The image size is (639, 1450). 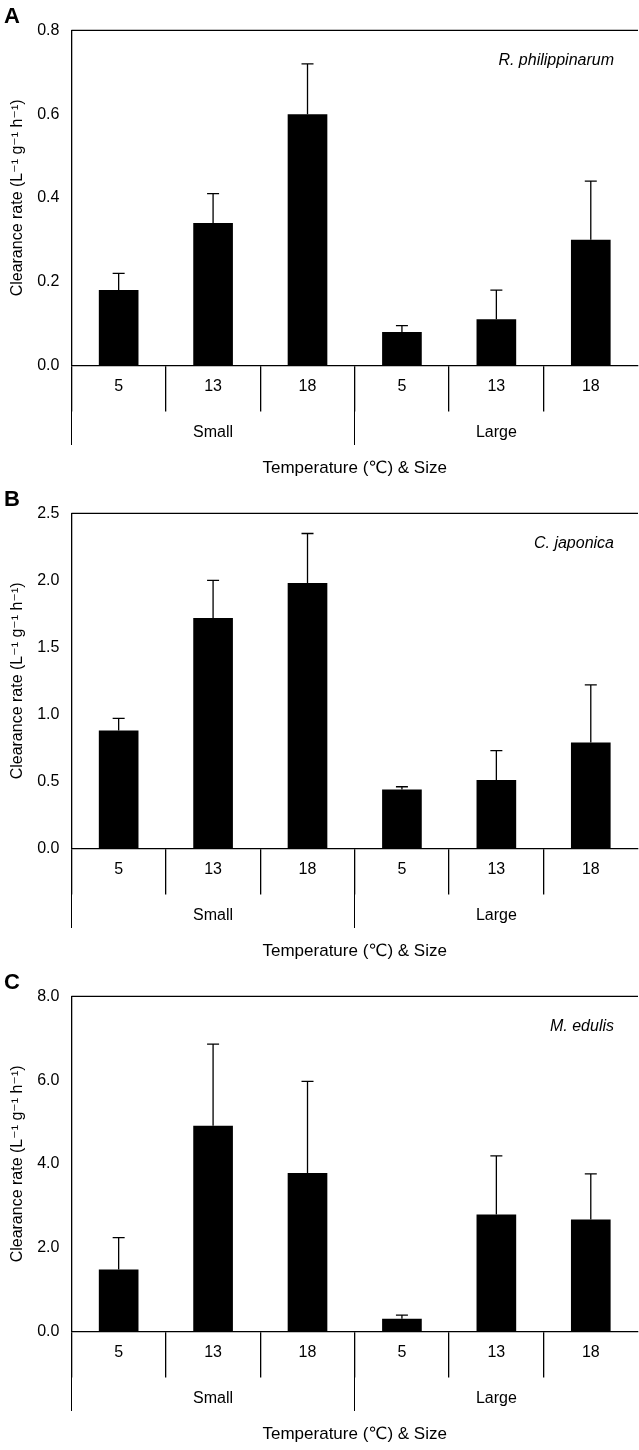 I want to click on y-tick-label: 1.0, so click(x=48, y=713).